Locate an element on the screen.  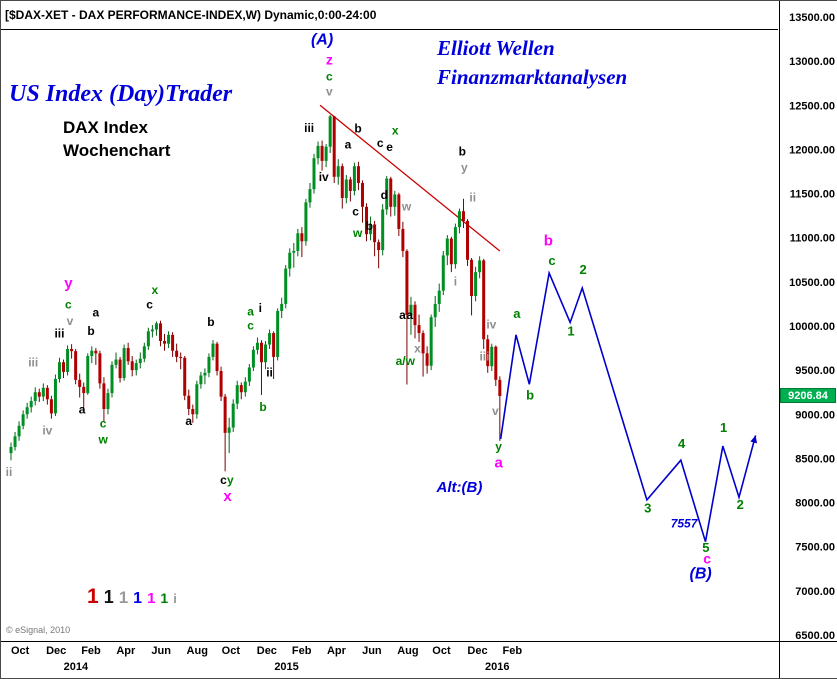
wave-label: 7557 is located at coordinates (685, 523).